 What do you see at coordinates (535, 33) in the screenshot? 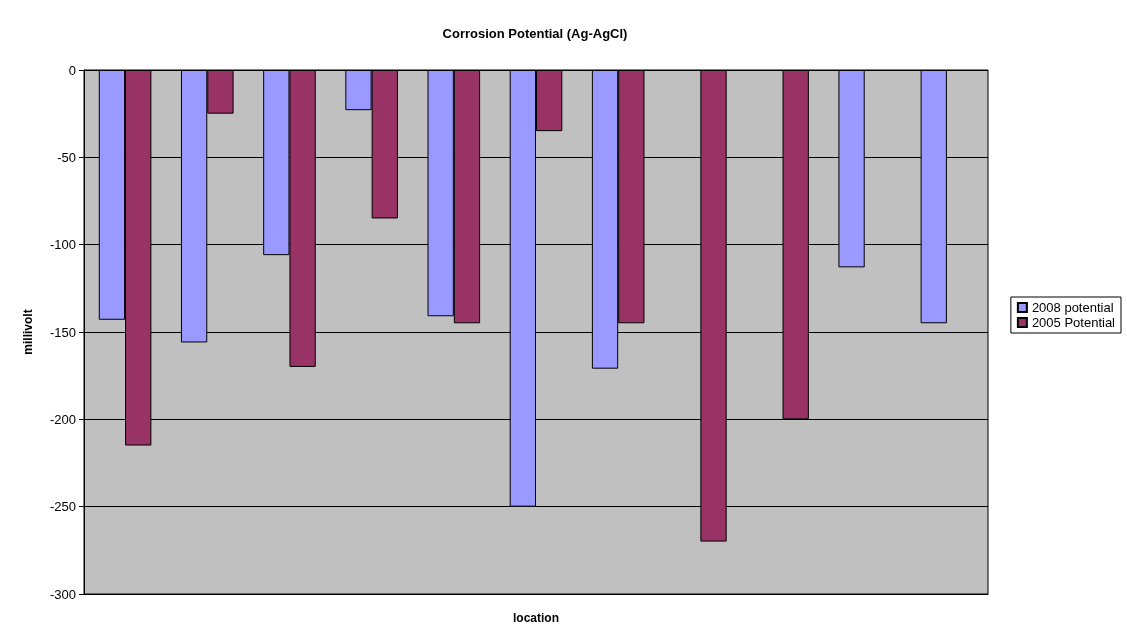
I see `chart-title: Corrosion Potential (Ag-AgCl)` at bounding box center [535, 33].